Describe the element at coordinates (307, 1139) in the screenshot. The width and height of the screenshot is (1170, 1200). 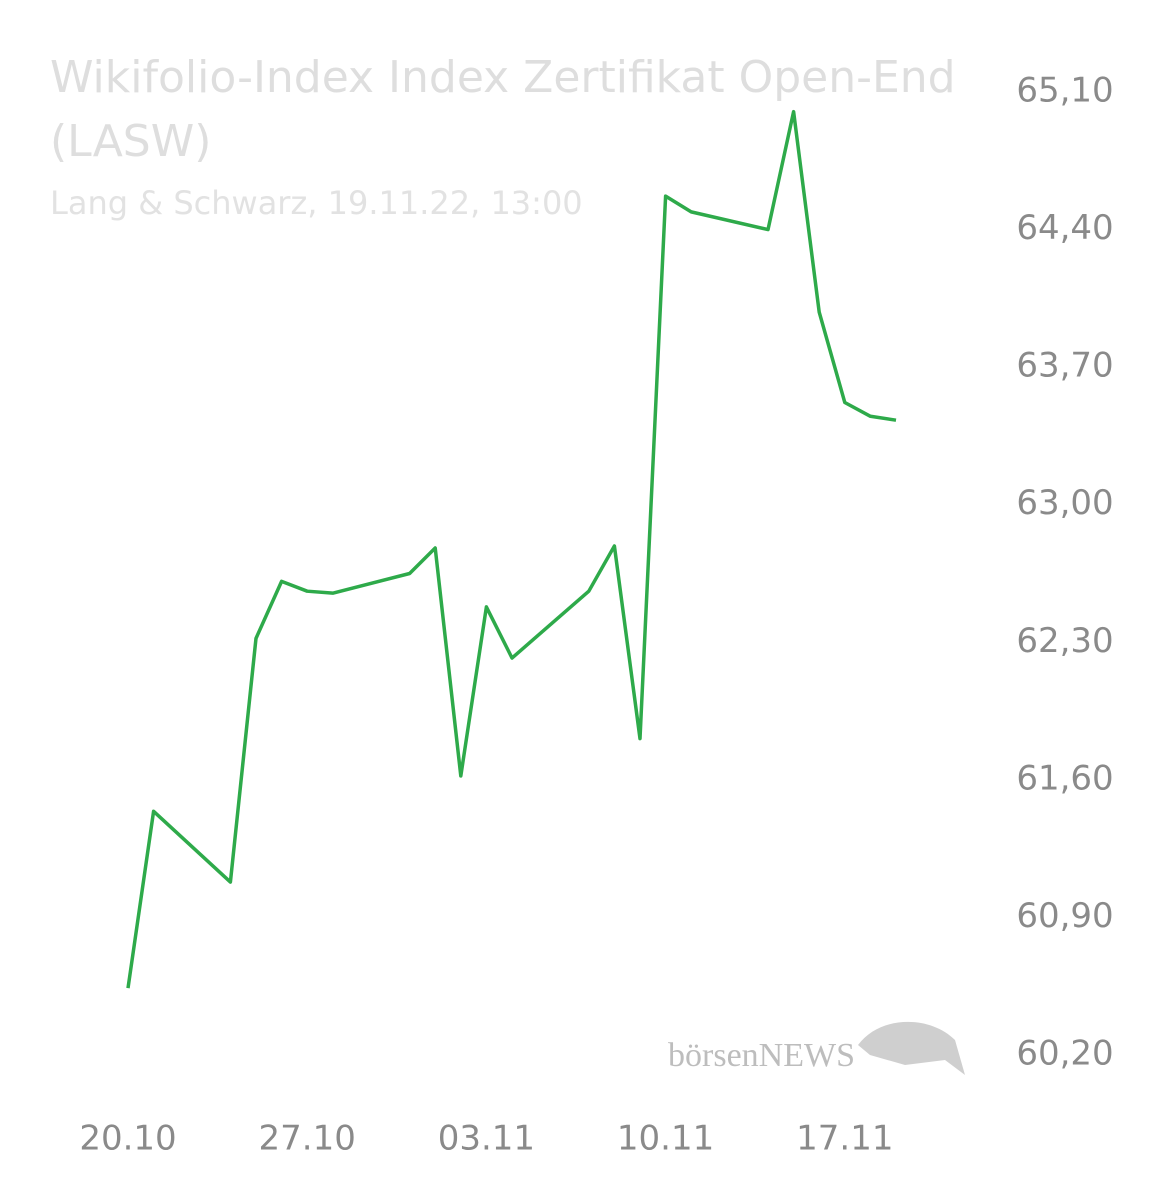
I see `x-tick-label: 27.10` at that location.